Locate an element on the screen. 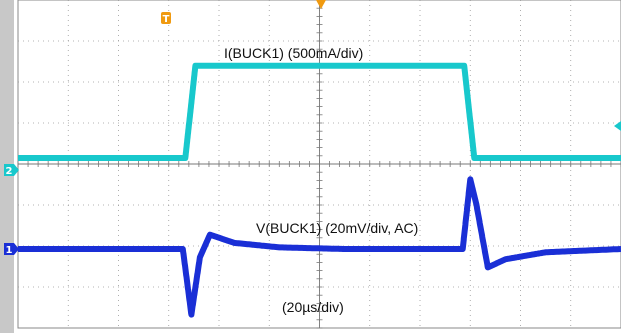 The width and height of the screenshot is (621, 333). svg-text: T is located at coordinates (166, 19).